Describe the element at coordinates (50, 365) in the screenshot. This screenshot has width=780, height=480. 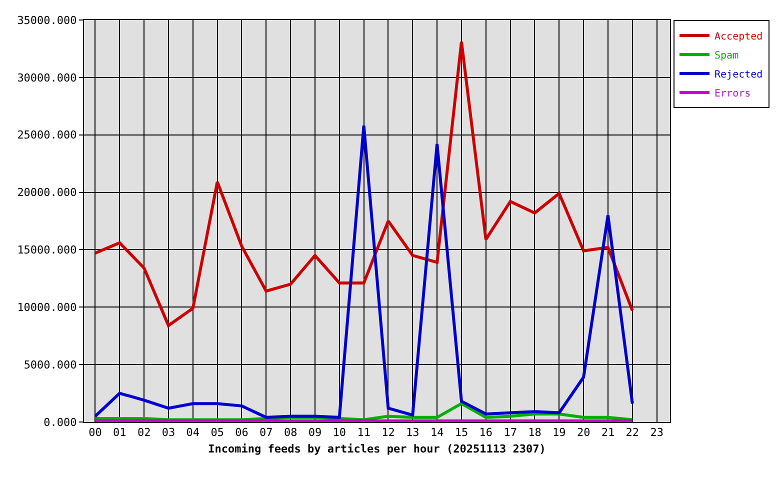
I see `y-tick-label: 5000.000` at that location.